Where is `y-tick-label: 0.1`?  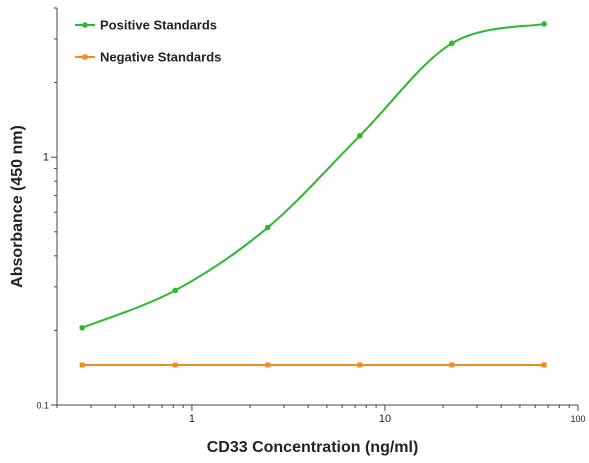
y-tick-label: 0.1 is located at coordinates (42, 406).